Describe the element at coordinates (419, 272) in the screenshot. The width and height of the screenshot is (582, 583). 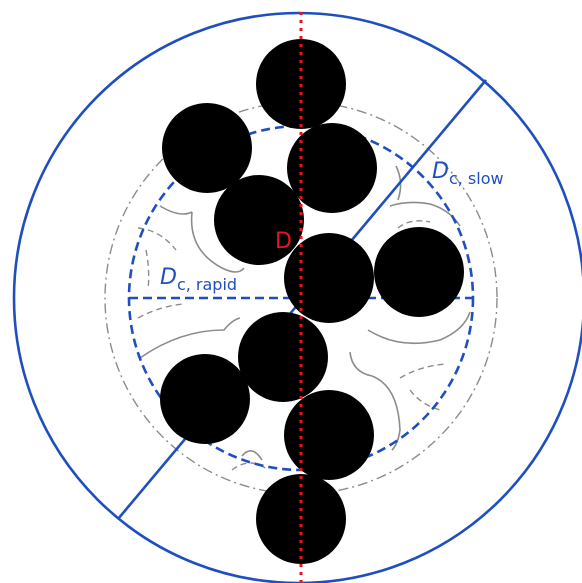
I see `particle-right` at that location.